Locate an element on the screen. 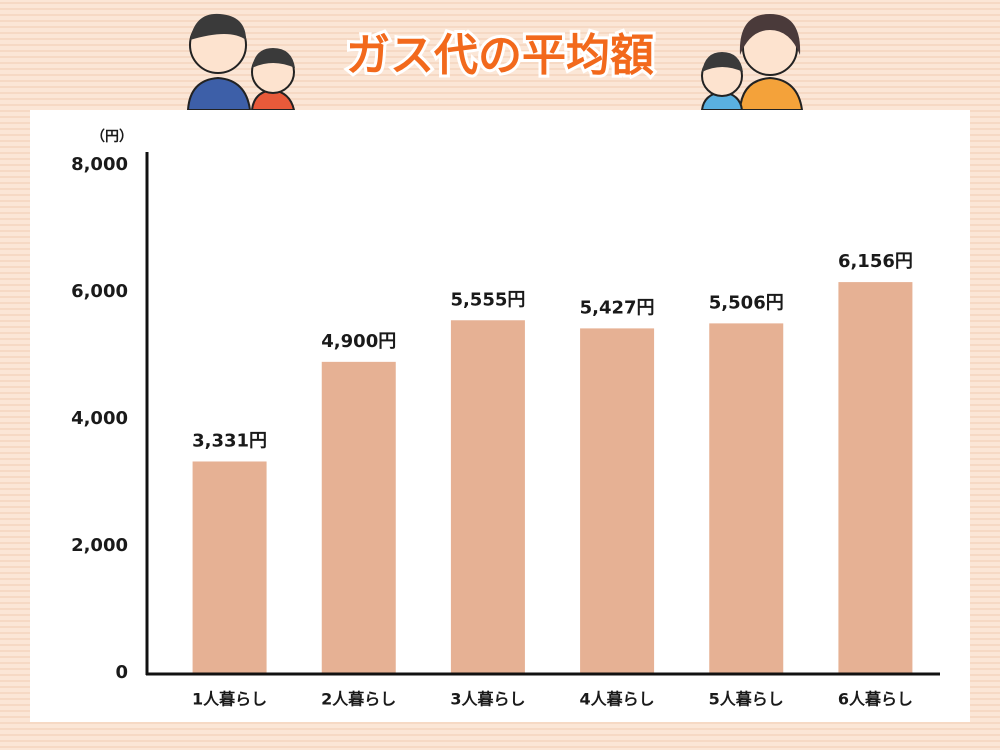 The width and height of the screenshot is (1000, 750). y-axis-label: （円） is located at coordinates (112, 137).